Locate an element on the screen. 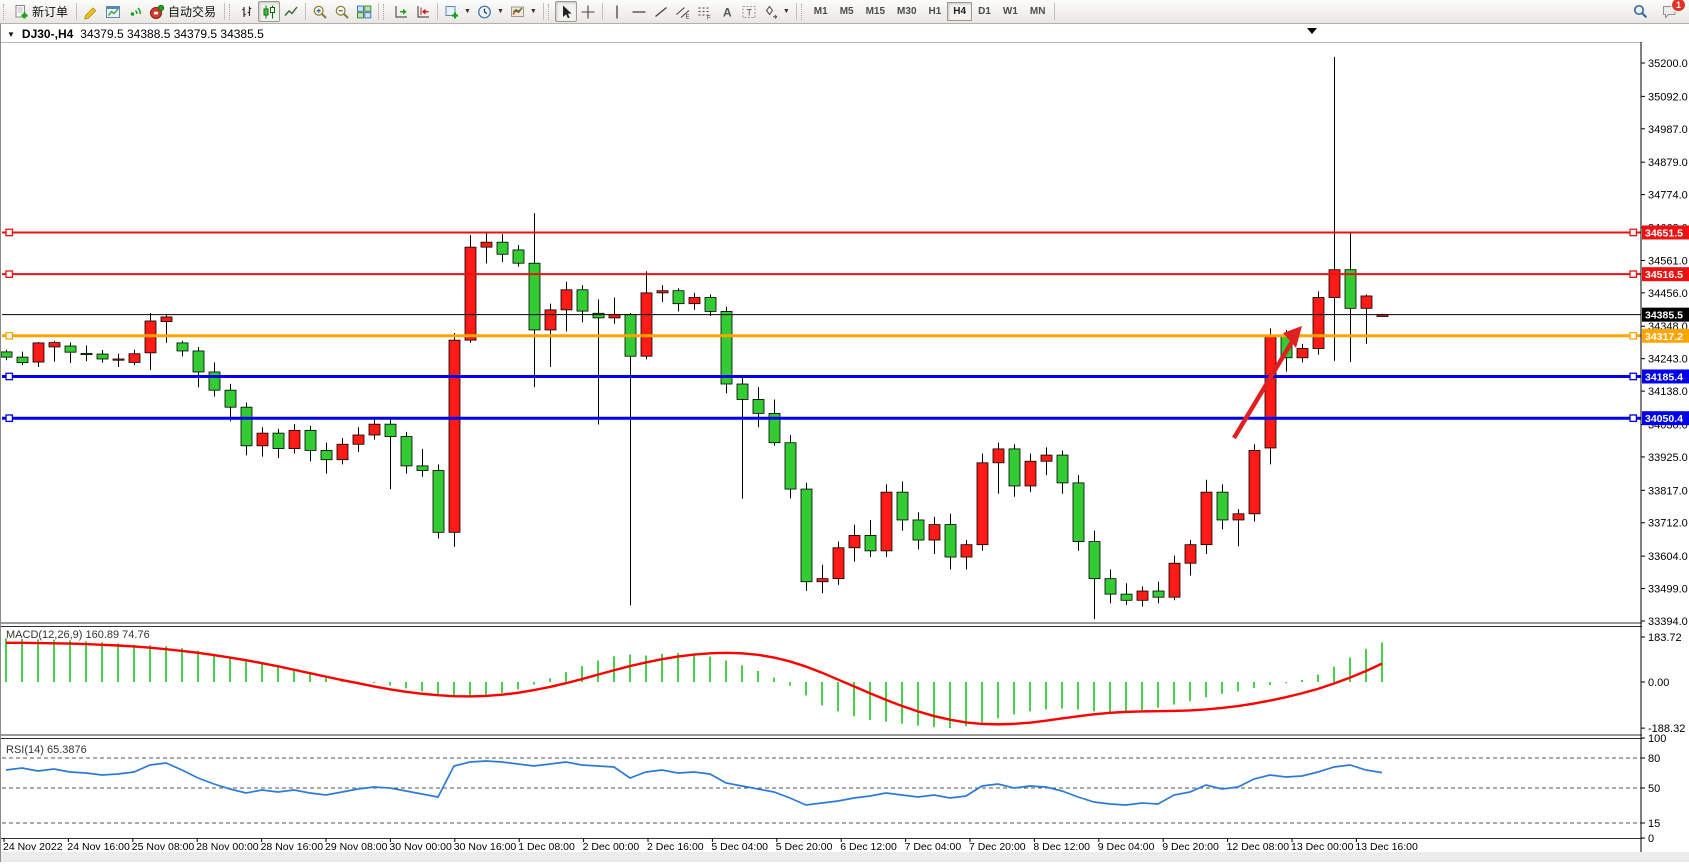 Image resolution: width=1689 pixels, height=867 pixels. toolbar-grip is located at coordinates (549, 11).